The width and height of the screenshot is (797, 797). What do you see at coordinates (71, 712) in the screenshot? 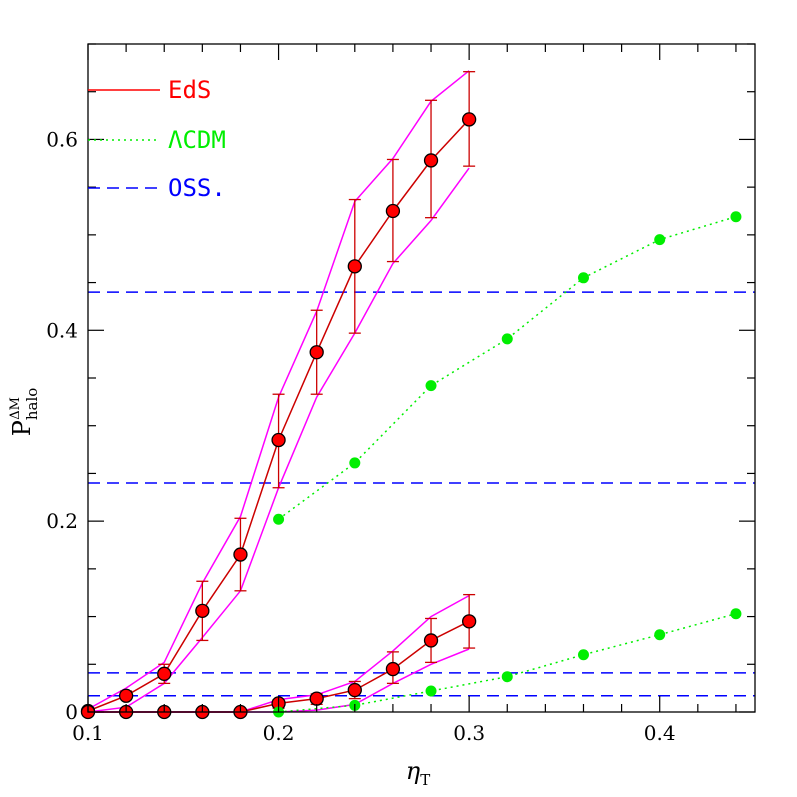
I see `y-tick-label: 0` at bounding box center [71, 712].